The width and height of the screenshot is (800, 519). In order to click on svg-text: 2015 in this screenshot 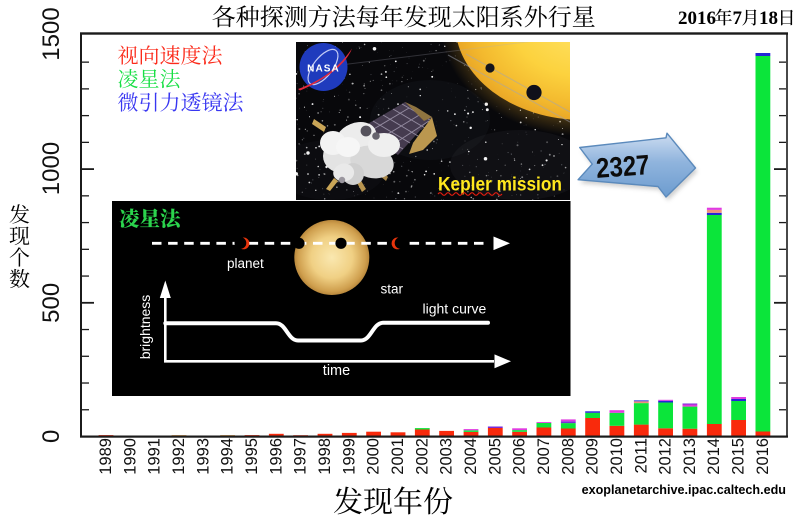, I will do `click(739, 456)`.